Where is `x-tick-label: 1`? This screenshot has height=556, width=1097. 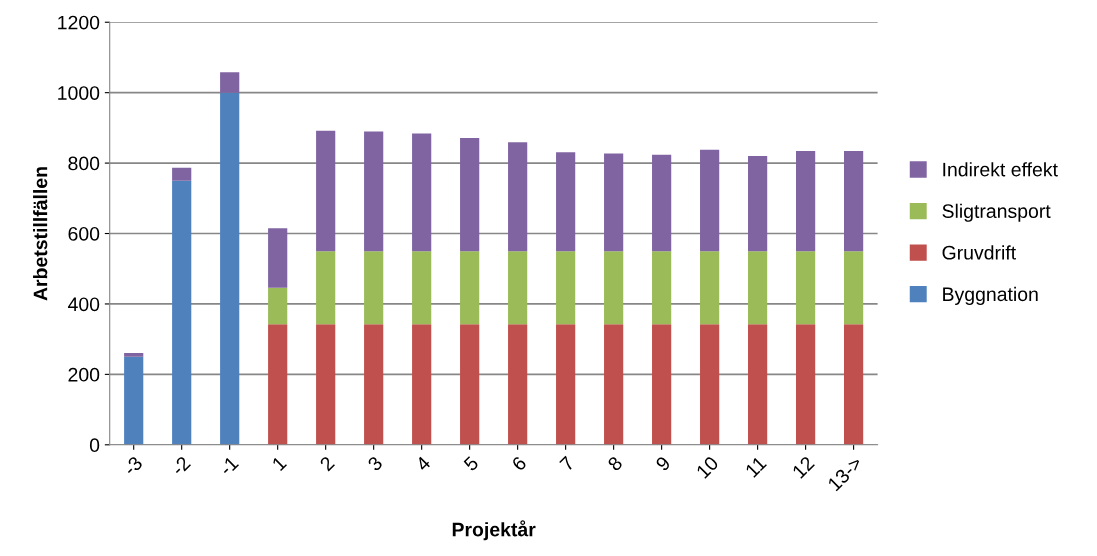
x-tick-label: 1 is located at coordinates (279, 463).